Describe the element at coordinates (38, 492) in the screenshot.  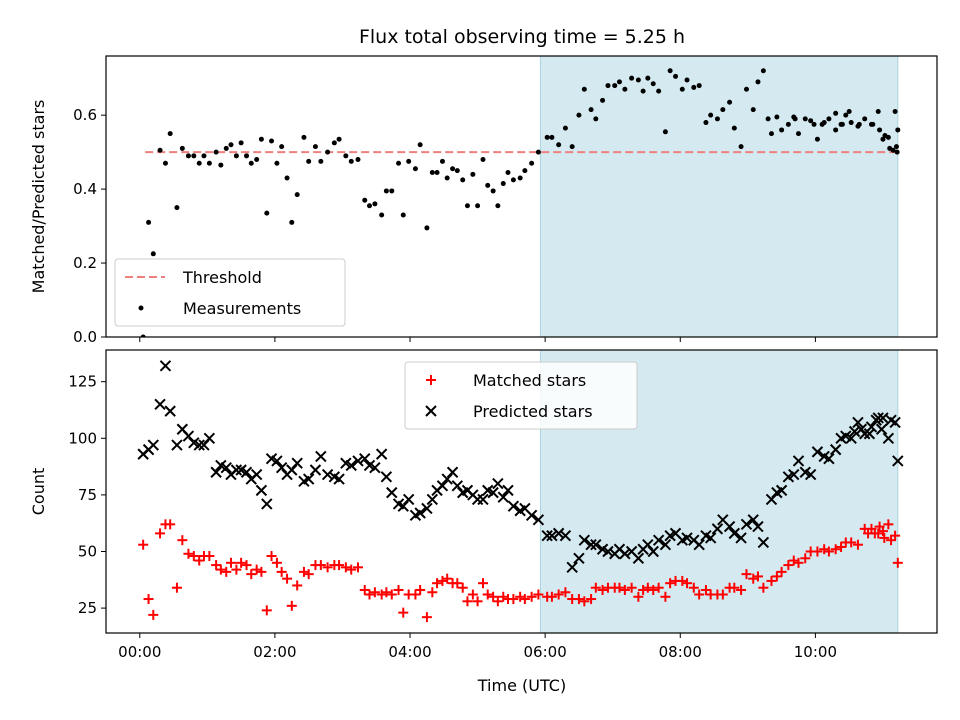
I see `panel2-y-axis-label: Count` at that location.